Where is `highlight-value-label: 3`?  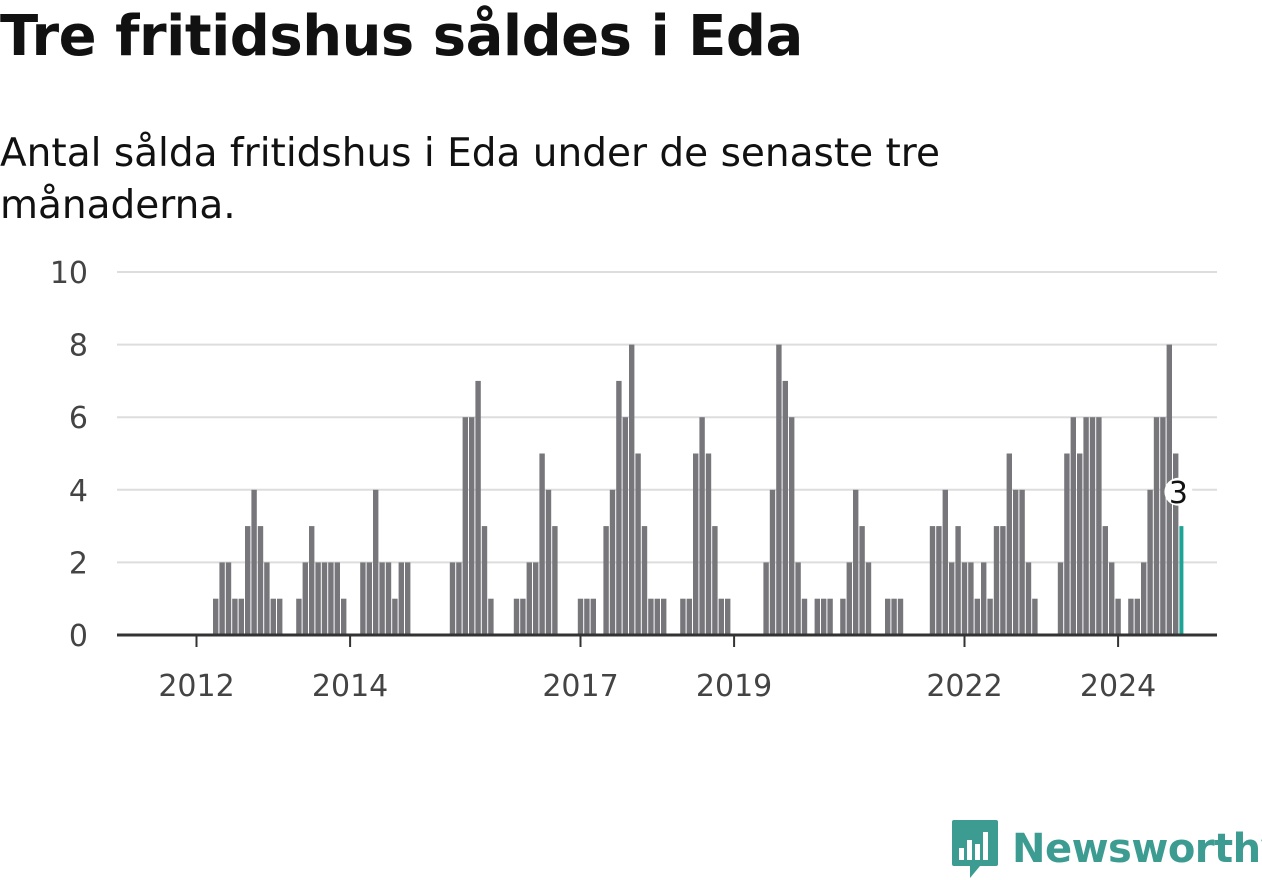
highlight-value-label: 3 is located at coordinates (1178, 493).